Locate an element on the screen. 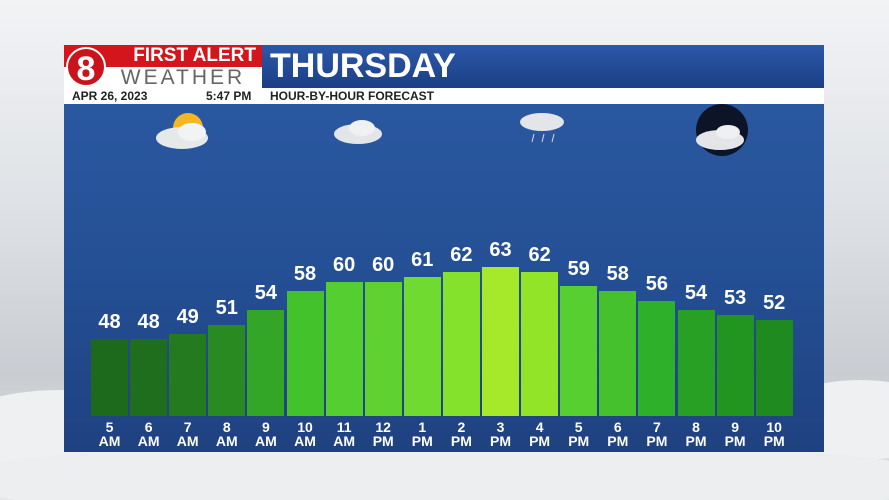 This screenshot has width=889, height=500. subtitle: HOUR-BY-HOUR FORECAST is located at coordinates (352, 96).